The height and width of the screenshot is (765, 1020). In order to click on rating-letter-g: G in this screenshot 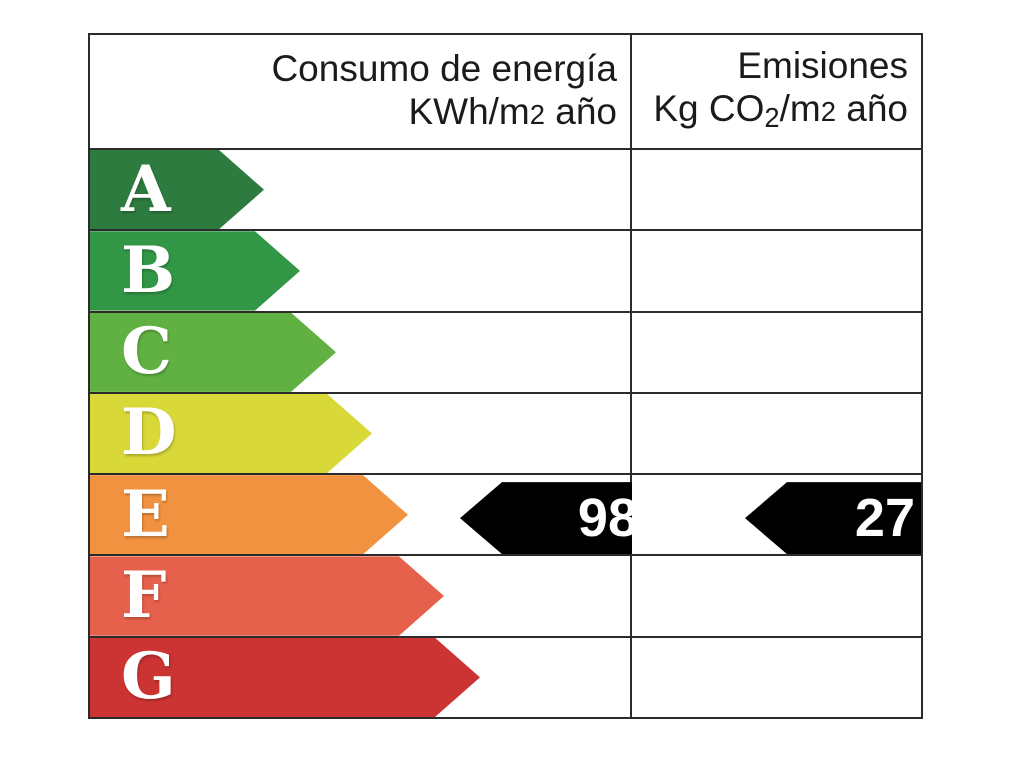, I will do `click(148, 677)`.